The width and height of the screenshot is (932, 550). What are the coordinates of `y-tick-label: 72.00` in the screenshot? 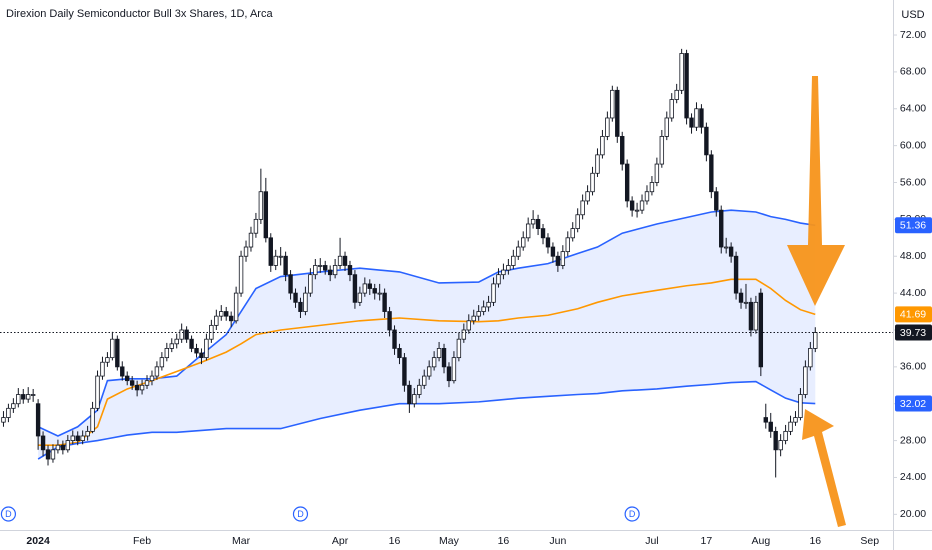 It's located at (913, 35).